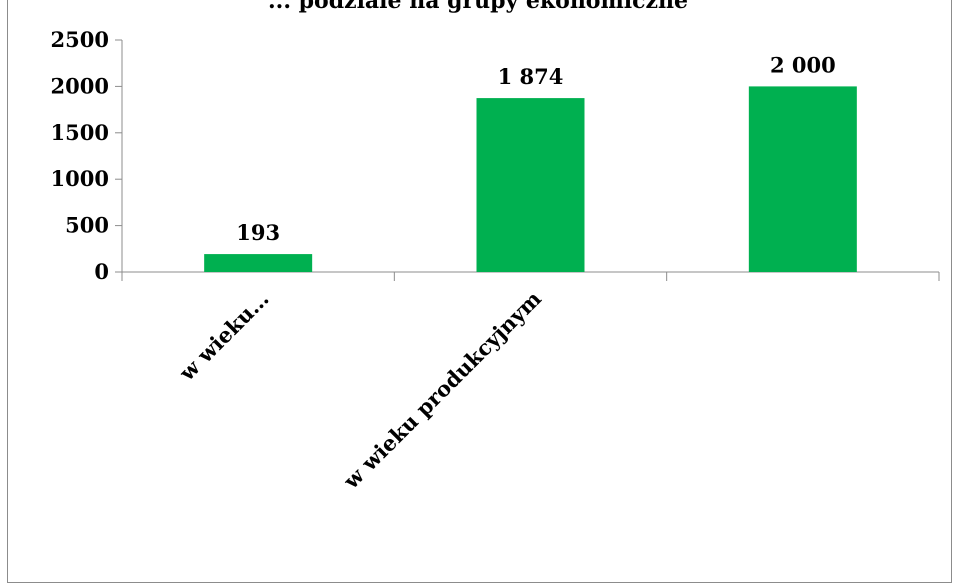 The height and width of the screenshot is (583, 956). Describe the element at coordinates (531, 76) in the screenshot. I see `data-label: 1 874` at that location.